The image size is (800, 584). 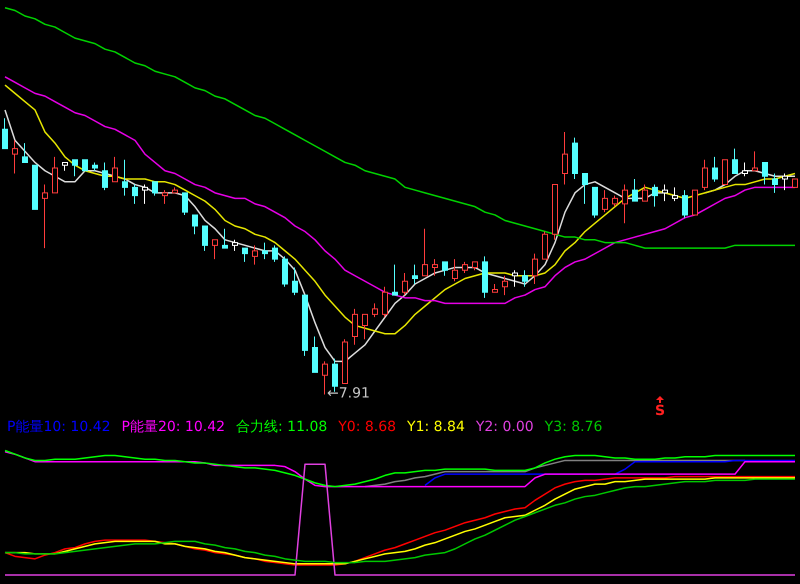 I want to click on text: Y1: 8.84, so click(x=435, y=427).